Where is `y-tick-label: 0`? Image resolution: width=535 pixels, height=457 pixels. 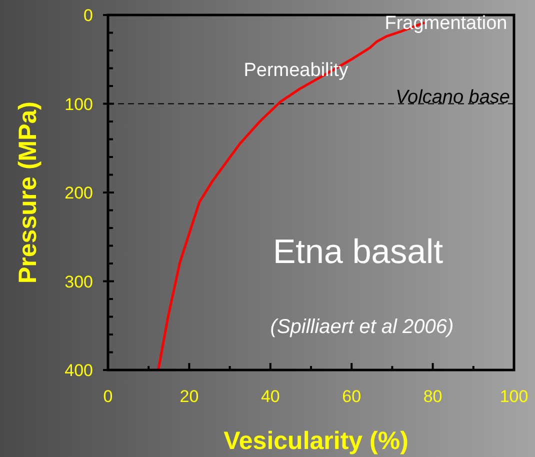 y-tick-label: 0 is located at coordinates (88, 15).